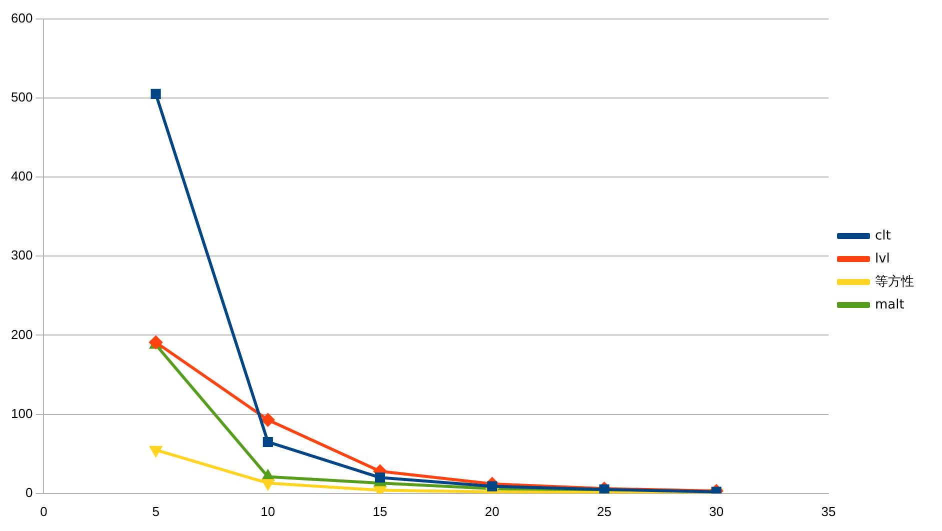 This screenshot has width=942, height=531. What do you see at coordinates (604, 511) in the screenshot?
I see `x-tick-label: 25` at bounding box center [604, 511].